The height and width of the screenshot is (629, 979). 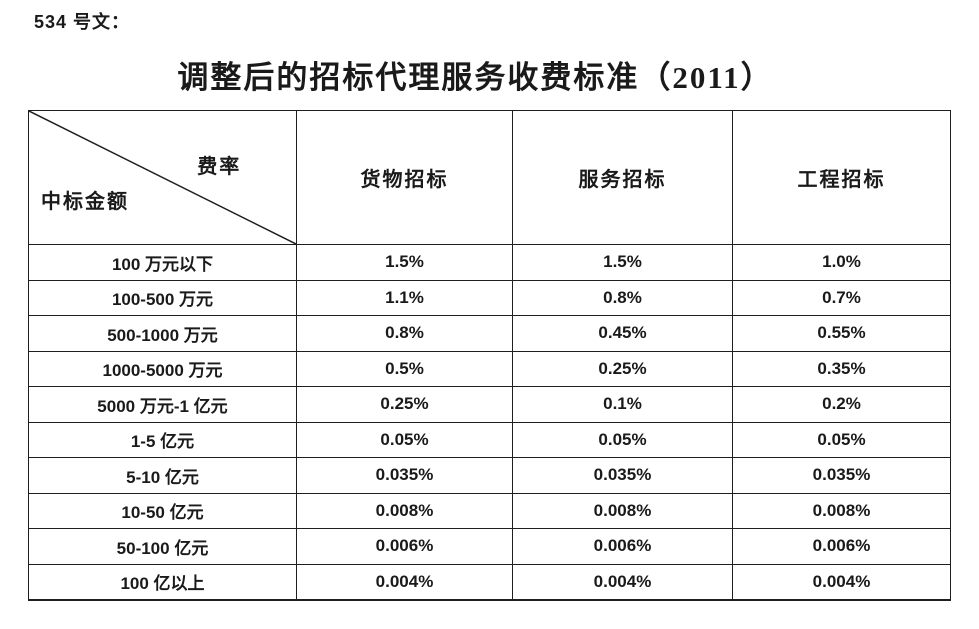 I want to click on table-row: 5000 万元-1 亿元 0.25% 0.1% 0.2%, so click(x=489, y=404).